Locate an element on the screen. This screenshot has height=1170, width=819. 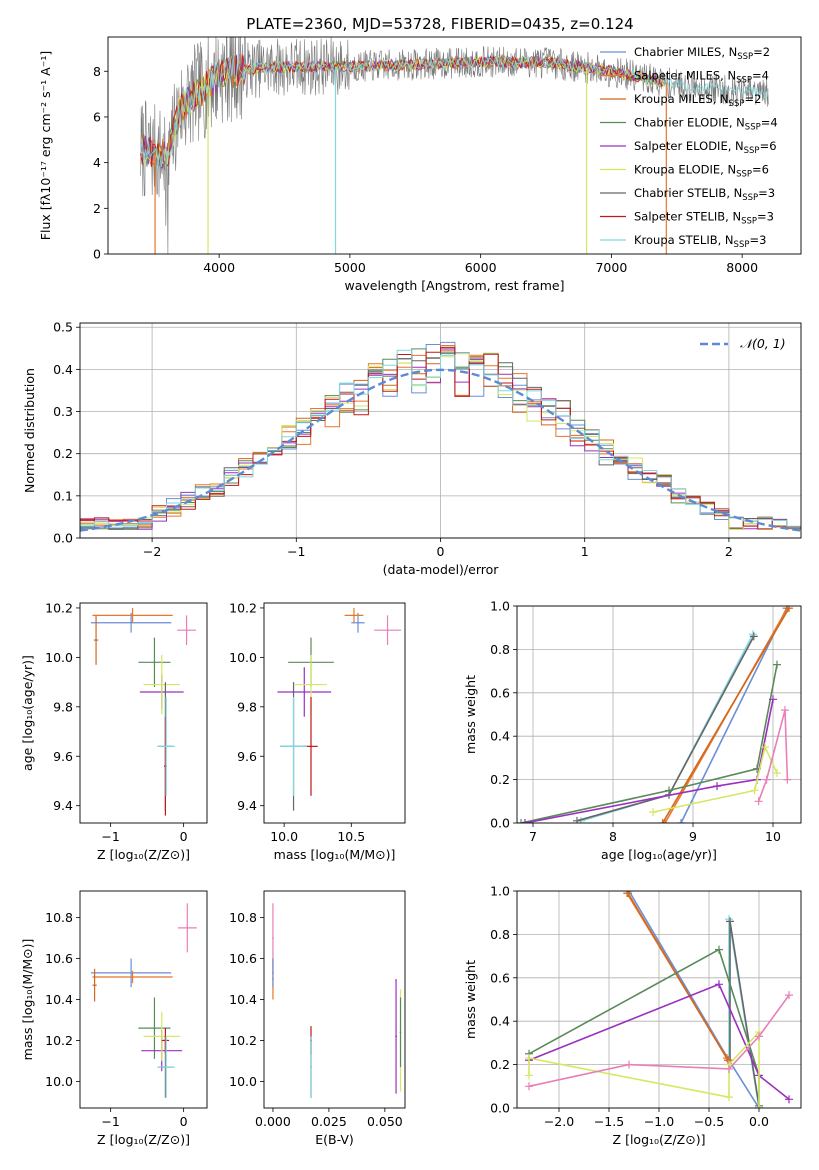
legend-suffix: =3 is located at coordinates (765, 217).